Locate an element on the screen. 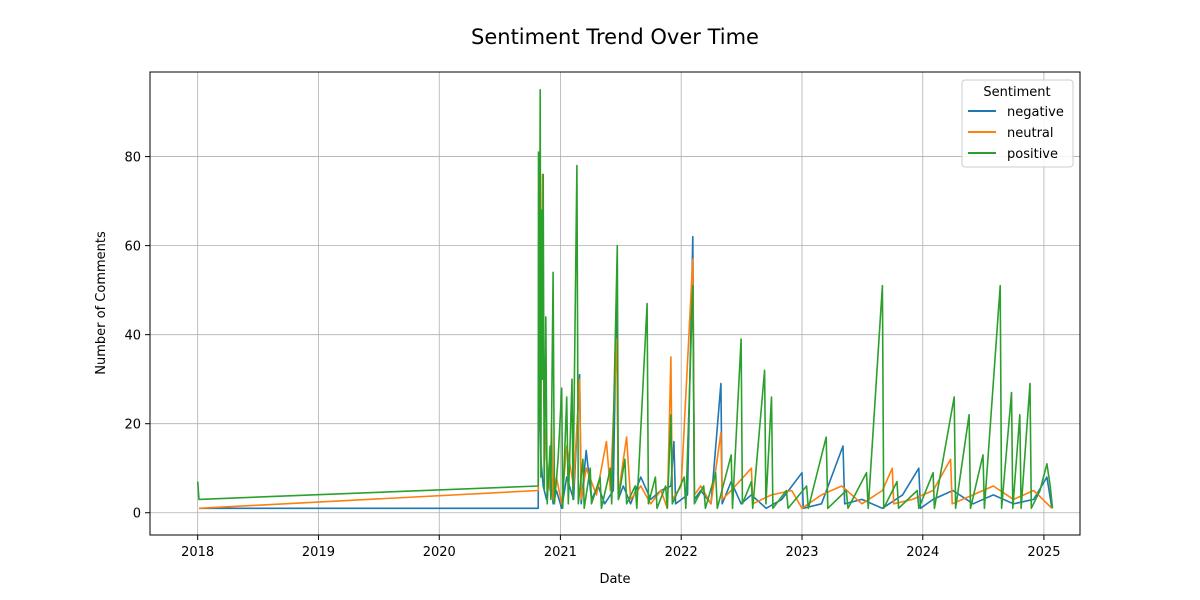 The height and width of the screenshot is (600, 1200). legend-title: Sentiment is located at coordinates (1016, 92).